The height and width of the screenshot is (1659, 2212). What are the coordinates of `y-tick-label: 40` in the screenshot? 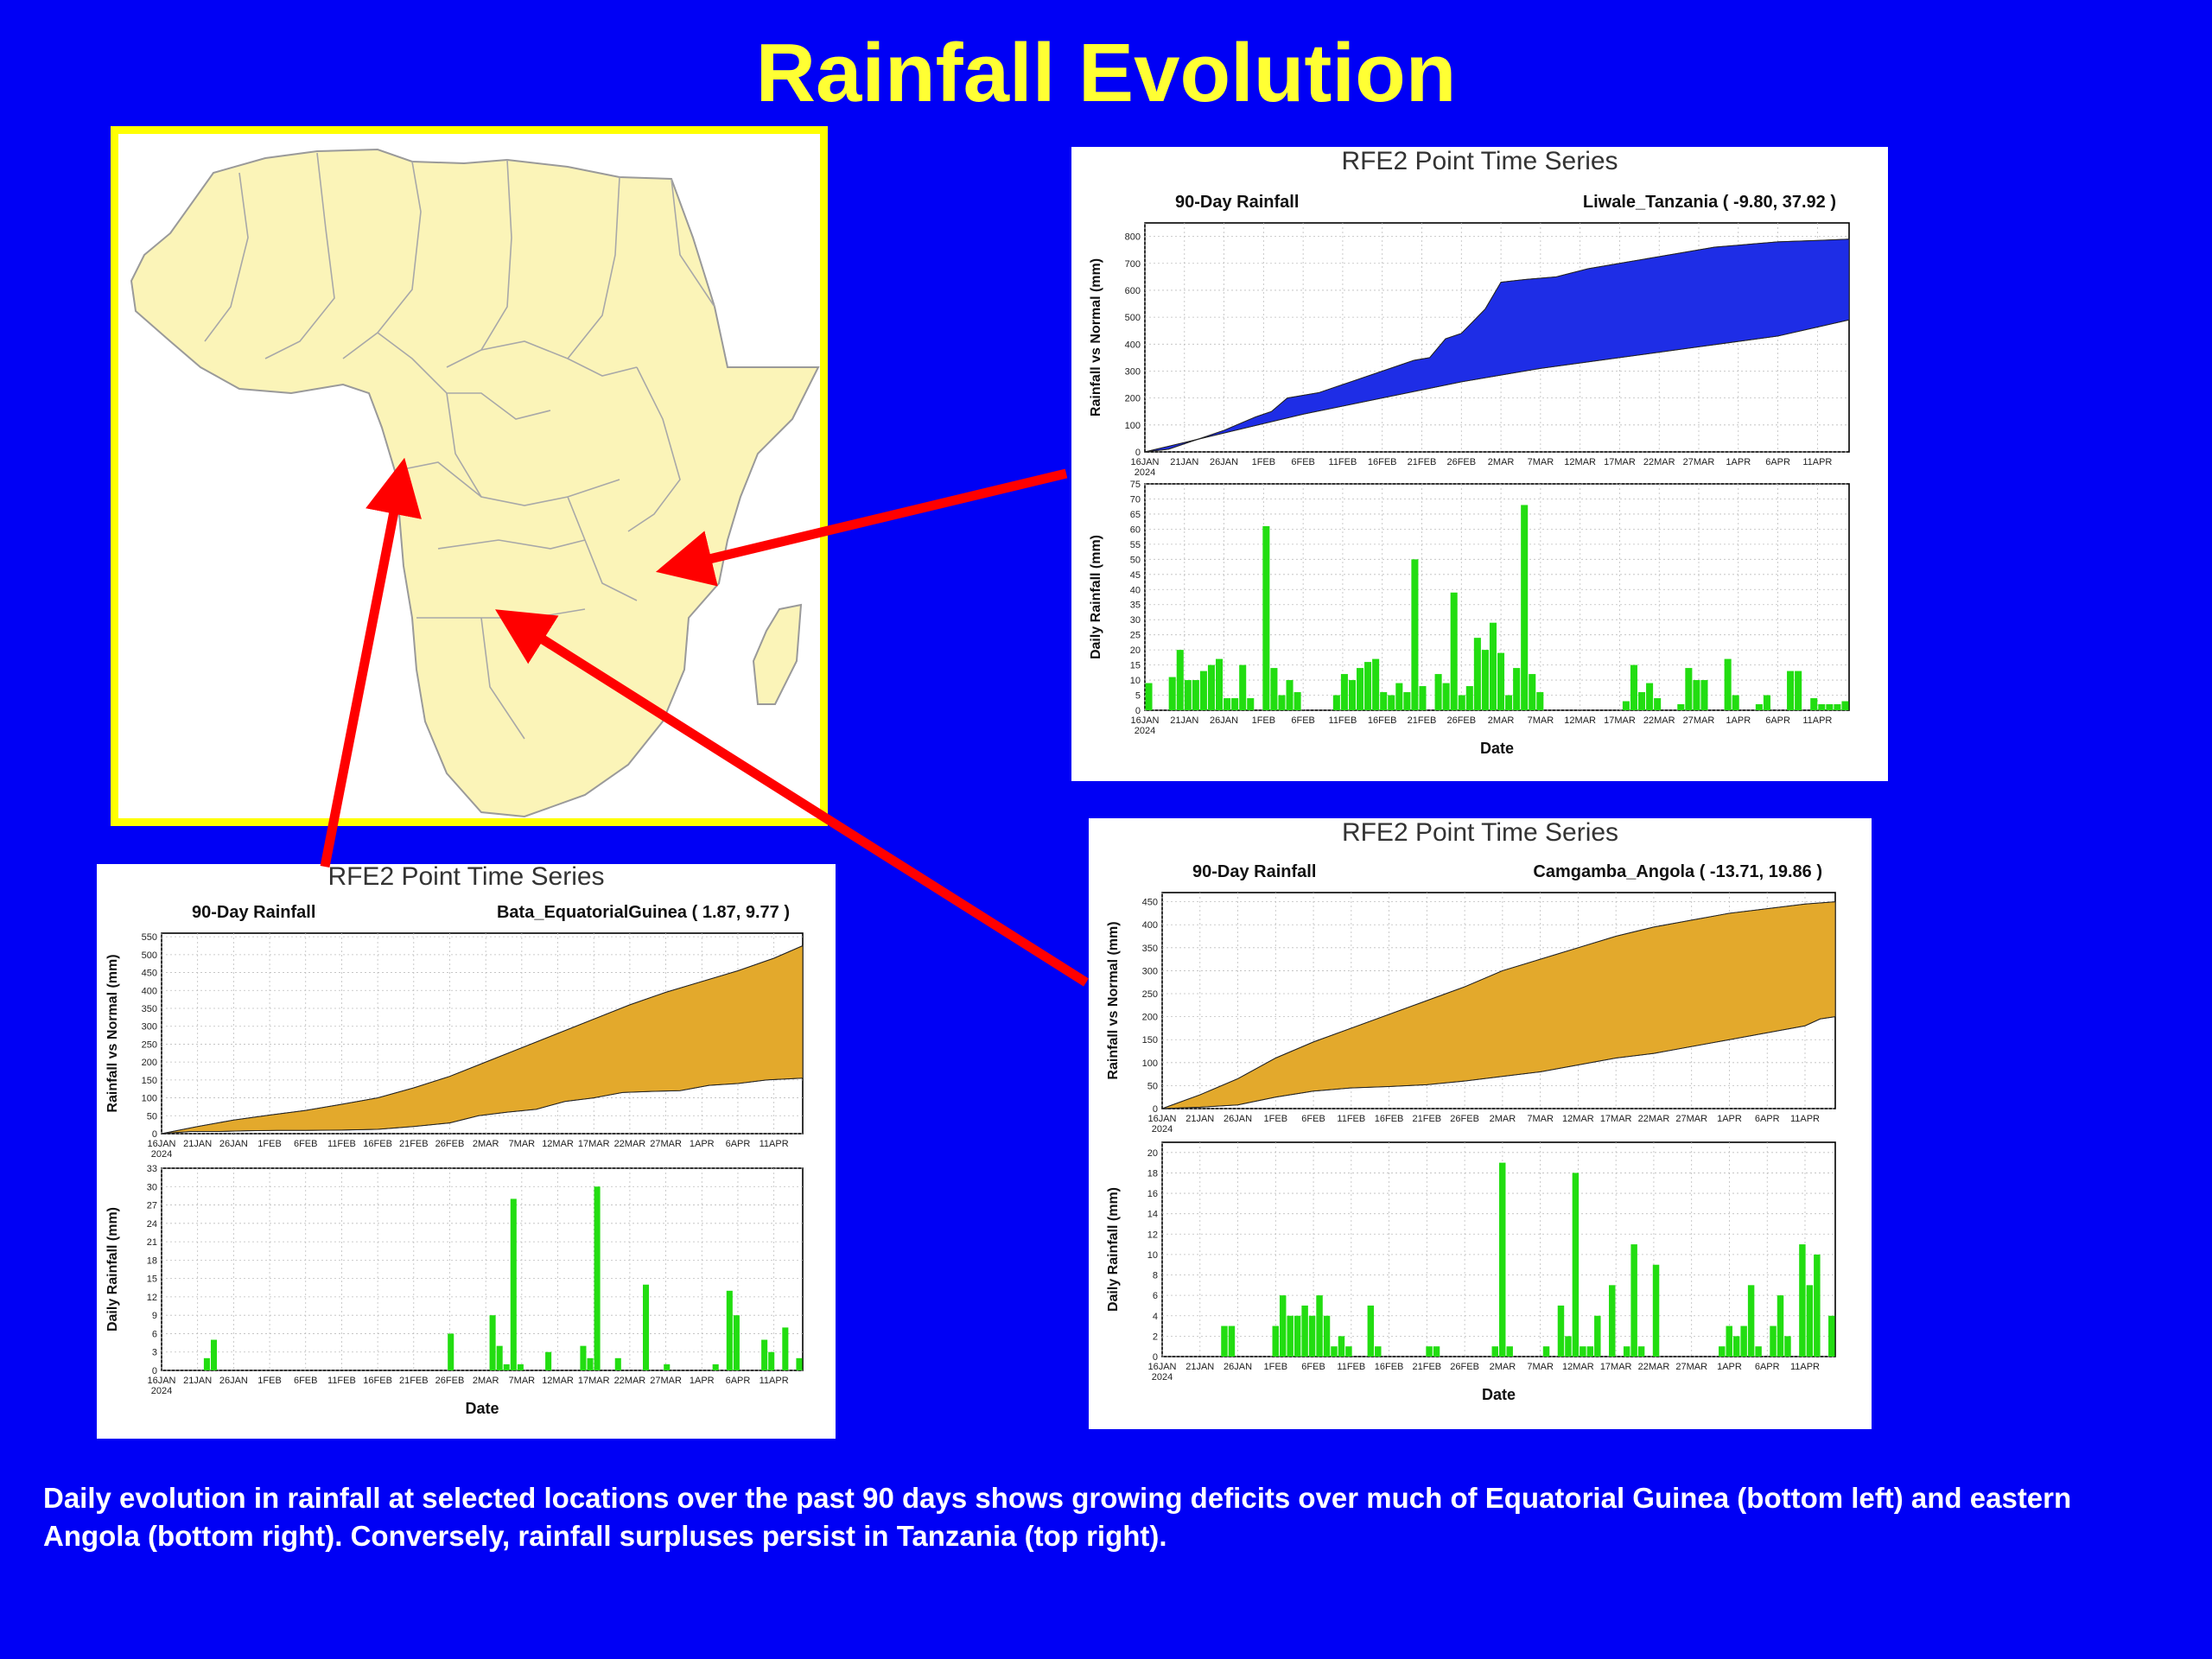 It's located at (1135, 590).